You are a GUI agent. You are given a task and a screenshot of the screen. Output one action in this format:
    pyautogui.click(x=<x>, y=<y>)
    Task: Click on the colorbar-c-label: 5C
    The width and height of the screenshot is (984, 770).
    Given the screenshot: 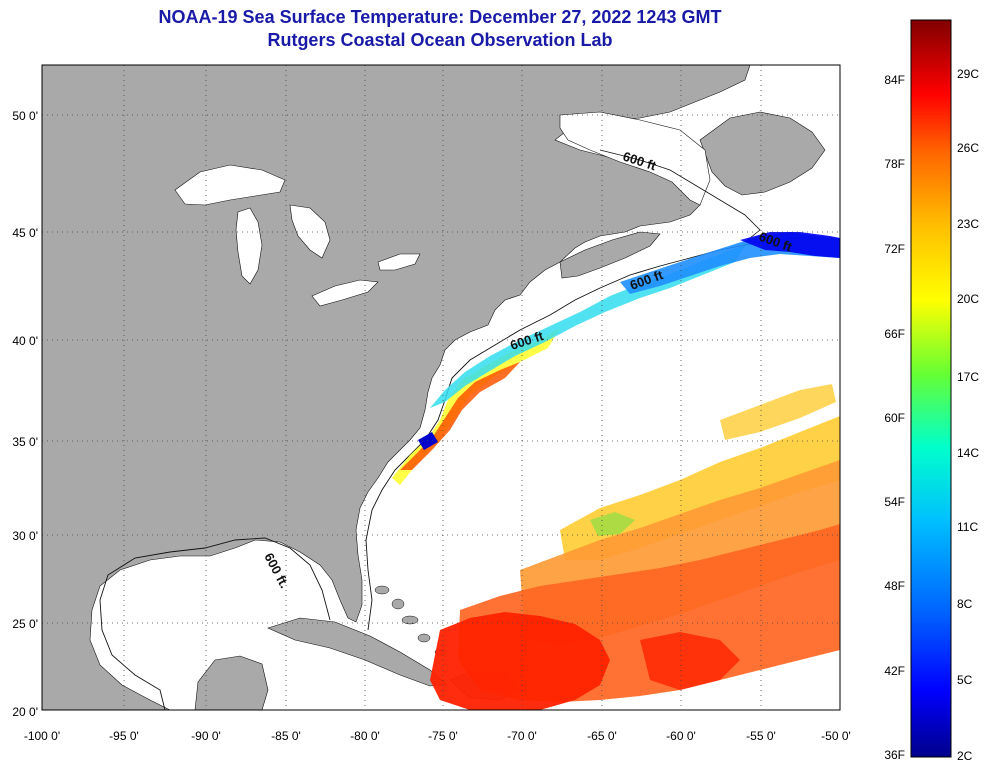 What is the action you would take?
    pyautogui.click(x=965, y=680)
    